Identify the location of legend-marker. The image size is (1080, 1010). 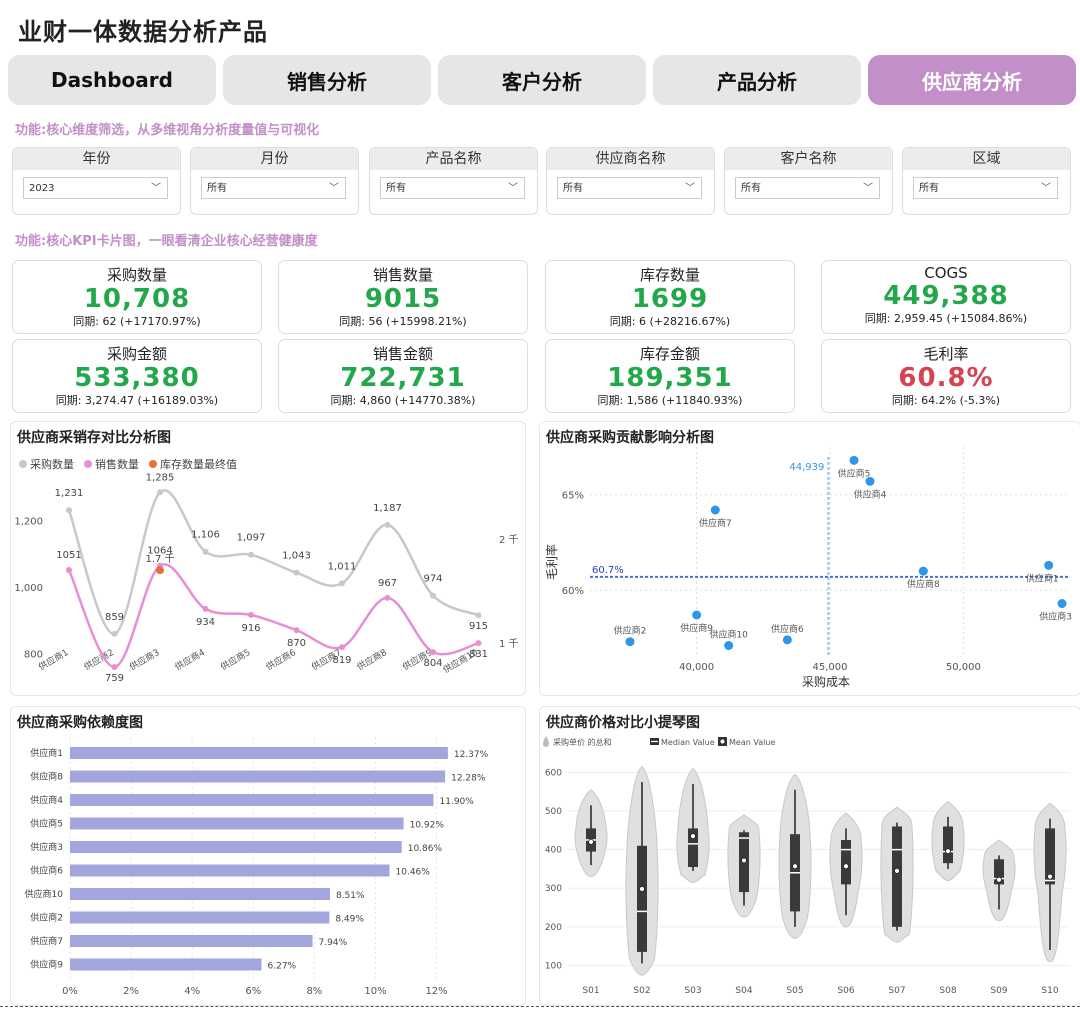
(23, 464).